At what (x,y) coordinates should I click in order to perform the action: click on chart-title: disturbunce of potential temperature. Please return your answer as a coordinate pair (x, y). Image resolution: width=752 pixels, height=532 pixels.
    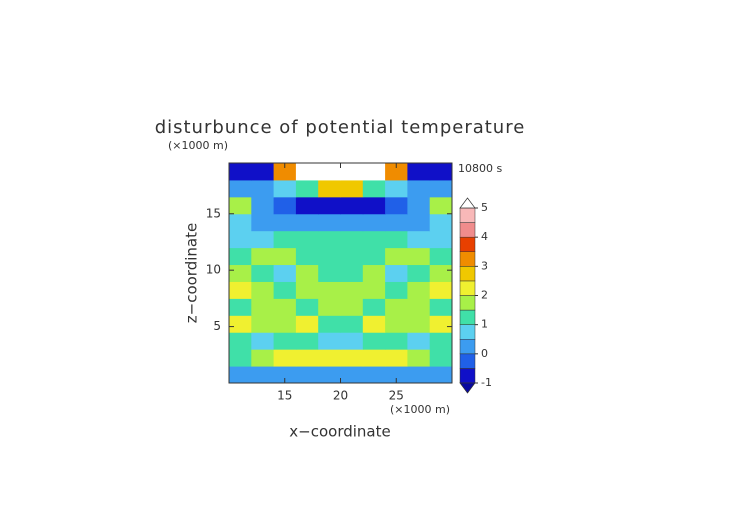
    Looking at the image, I should click on (340, 127).